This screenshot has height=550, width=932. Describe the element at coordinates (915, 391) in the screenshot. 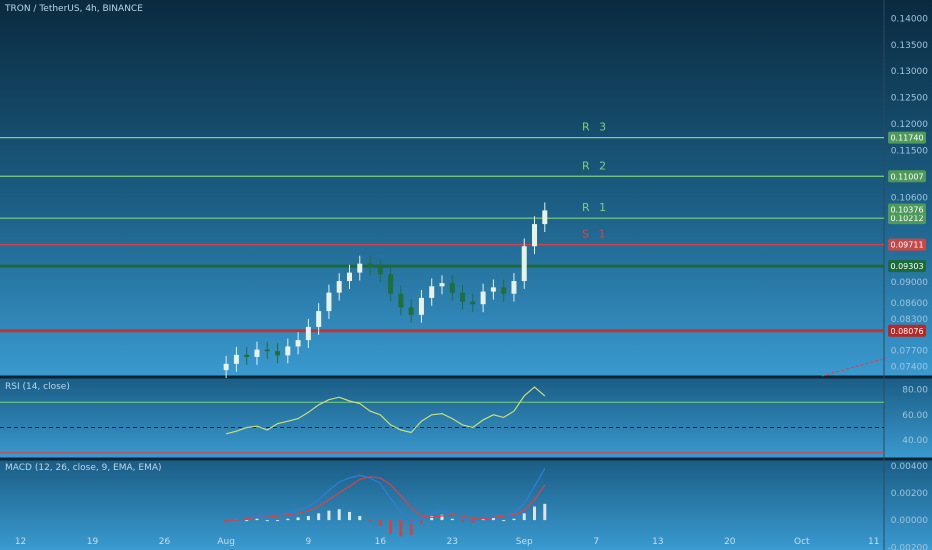

I see `rsi-tick-label: 80.00` at that location.